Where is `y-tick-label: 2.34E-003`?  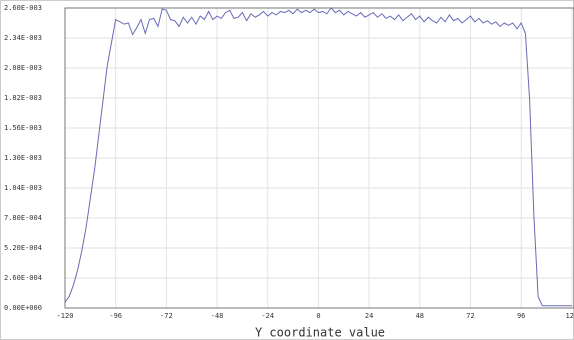
y-tick-label: 2.34E-003 is located at coordinates (23, 38).